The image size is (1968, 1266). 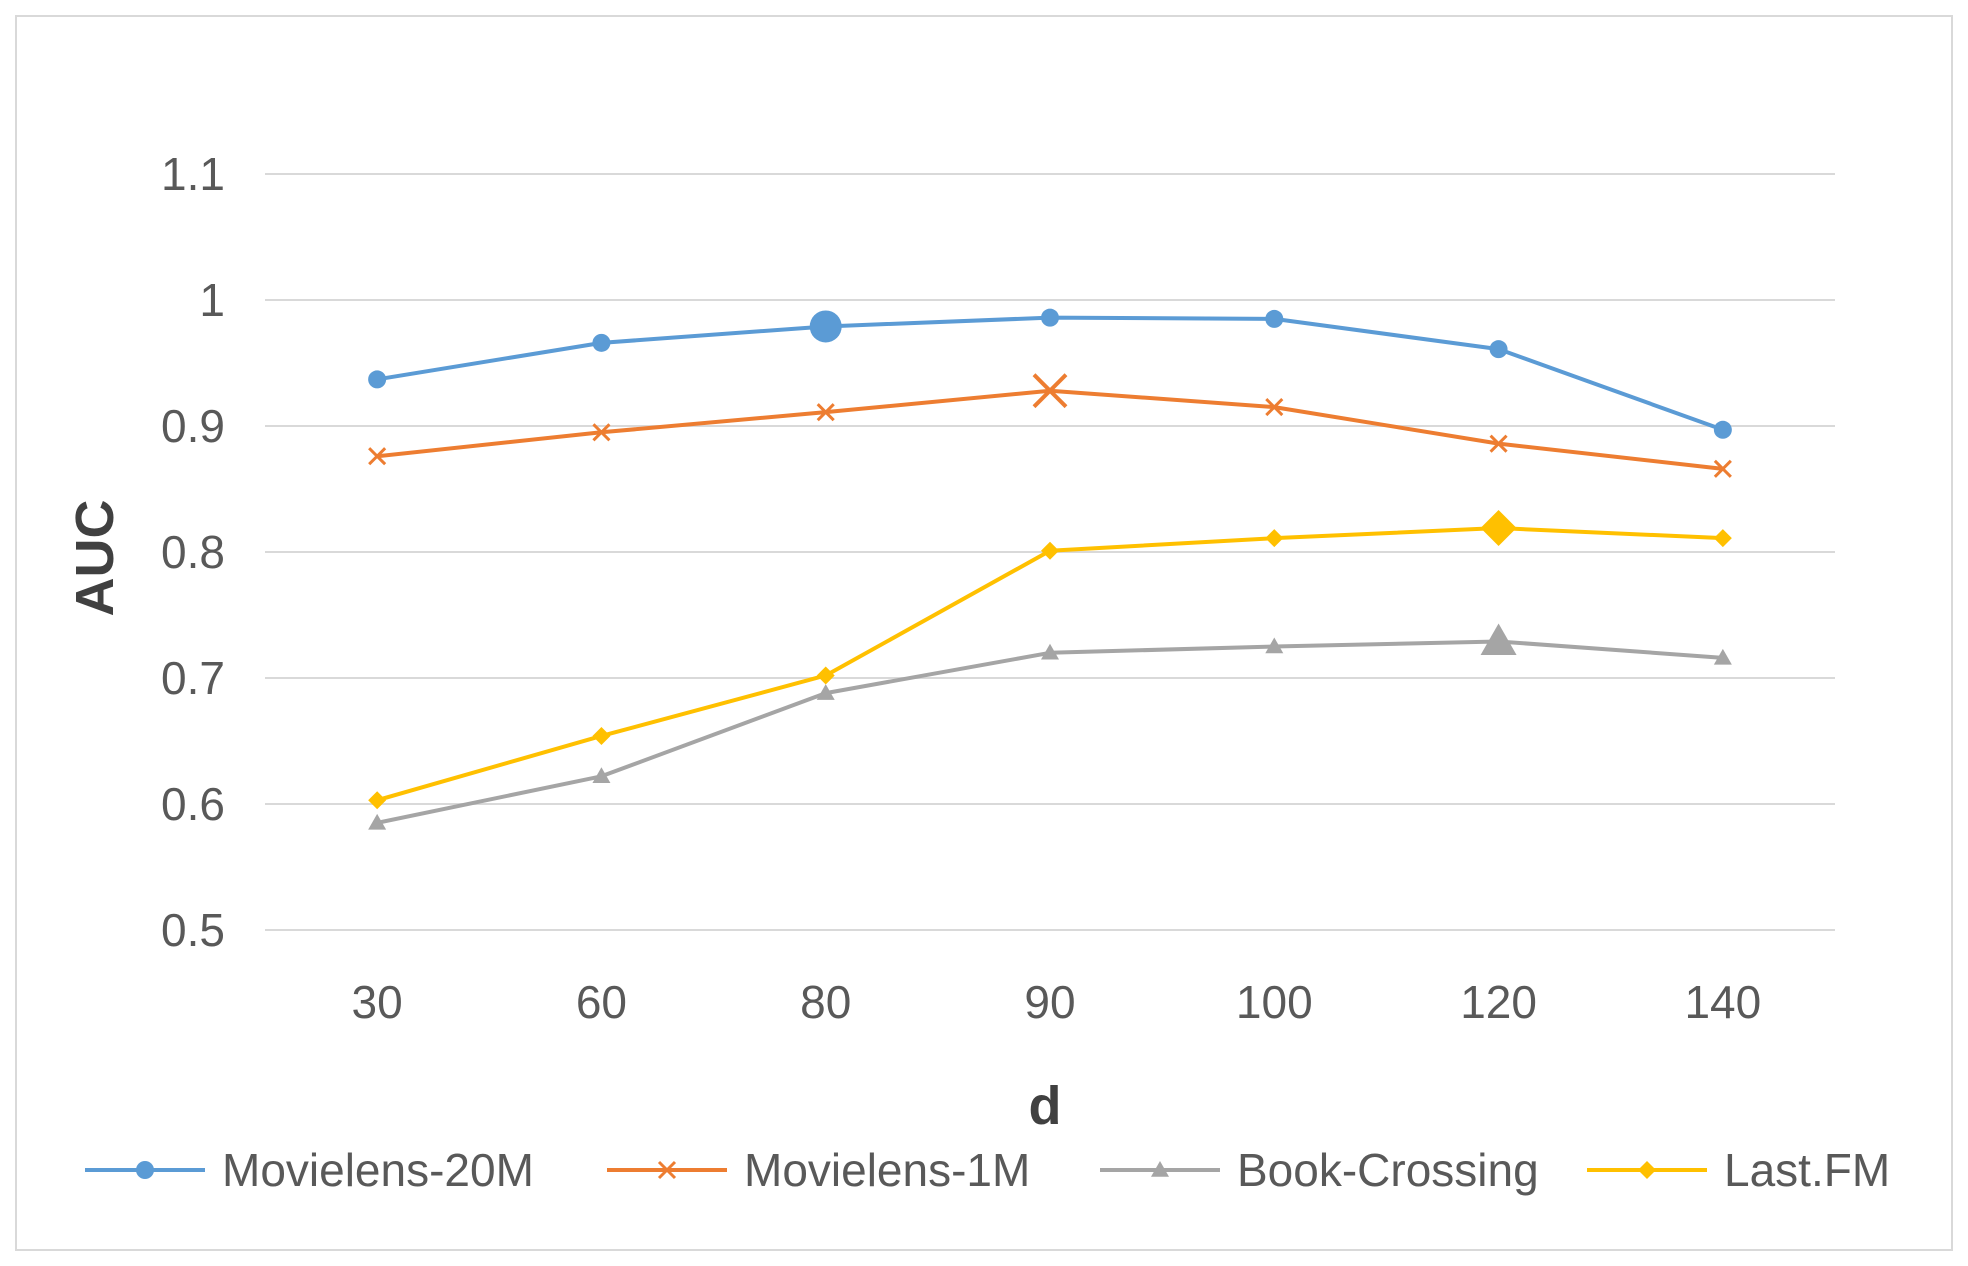 I want to click on legend-item-movielens-1m: Movielens-1M, so click(x=818, y=1170).